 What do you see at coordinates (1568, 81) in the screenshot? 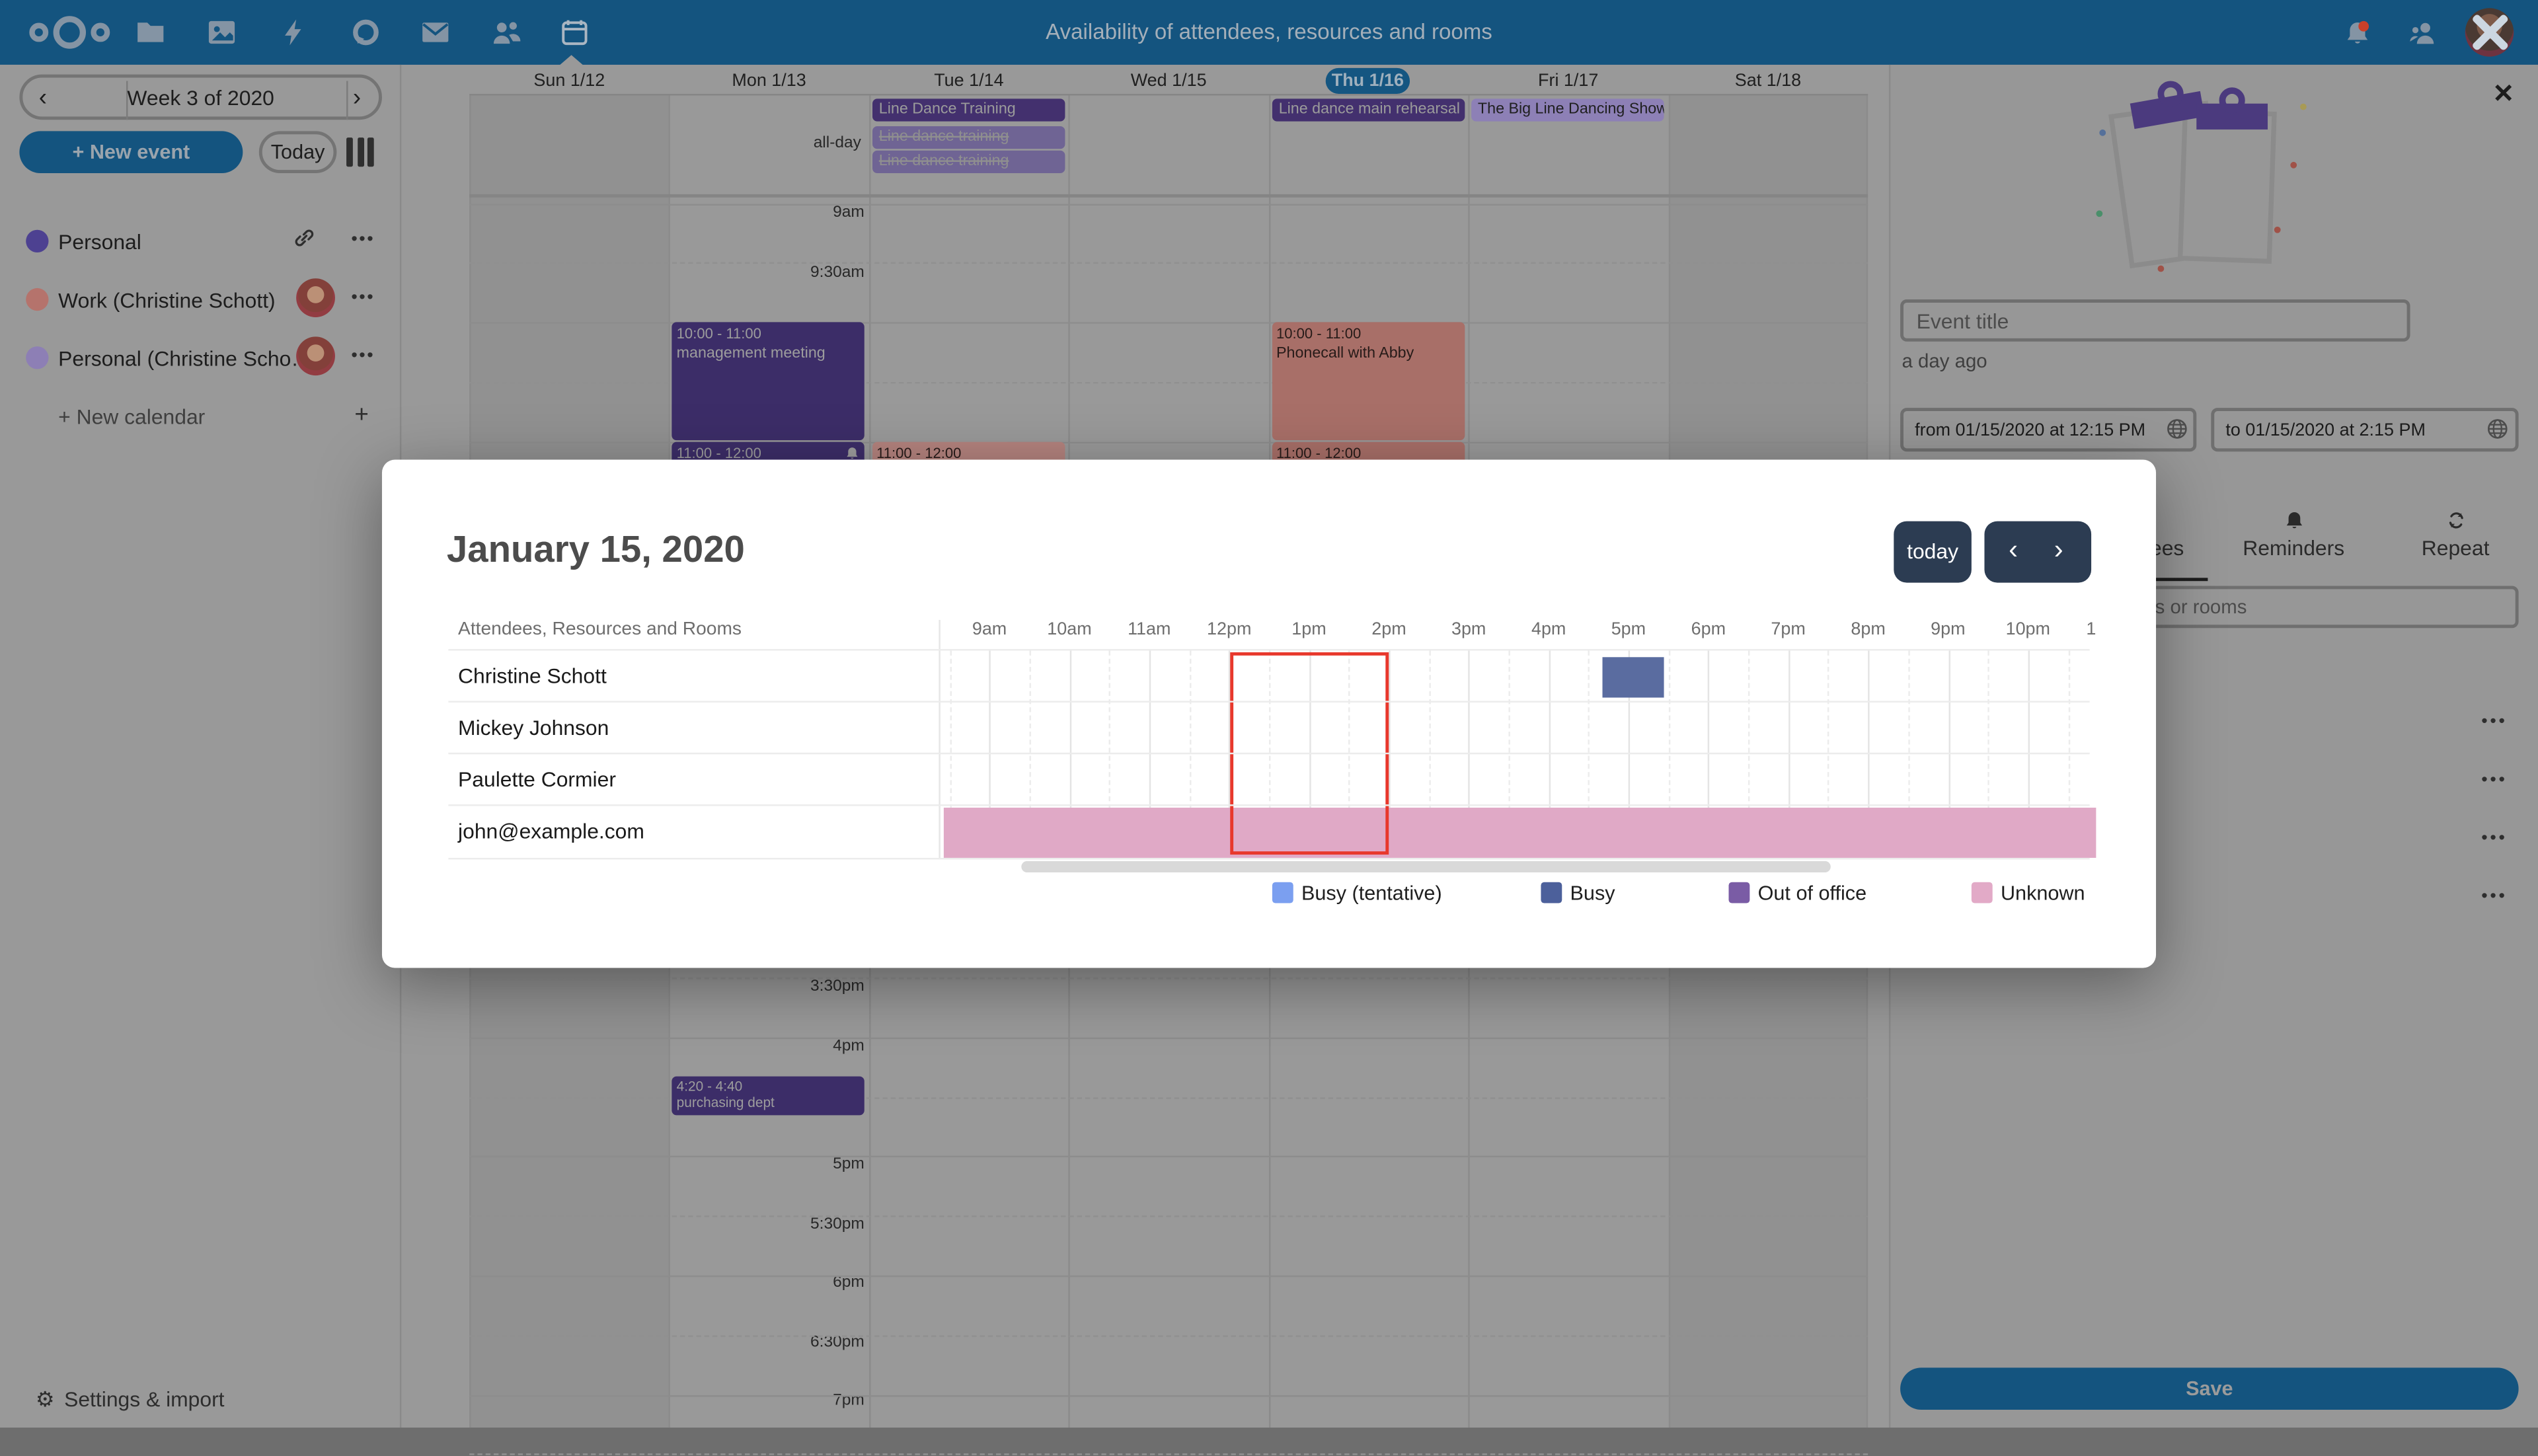
I see `day-header: Fri 1/17` at bounding box center [1568, 81].